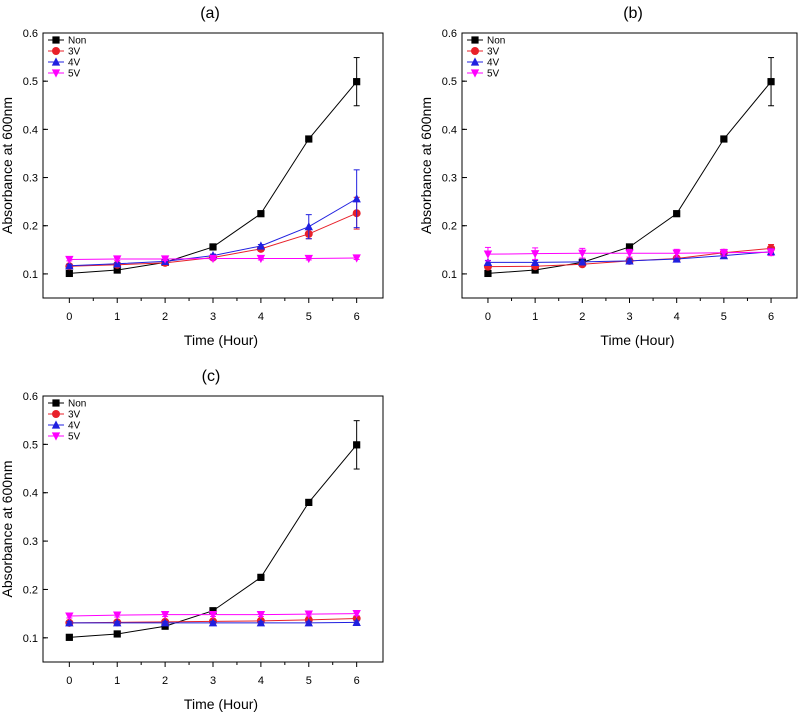 Image resolution: width=800 pixels, height=719 pixels. What do you see at coordinates (210, 13) in the screenshot?
I see `panel-label: (a)` at bounding box center [210, 13].